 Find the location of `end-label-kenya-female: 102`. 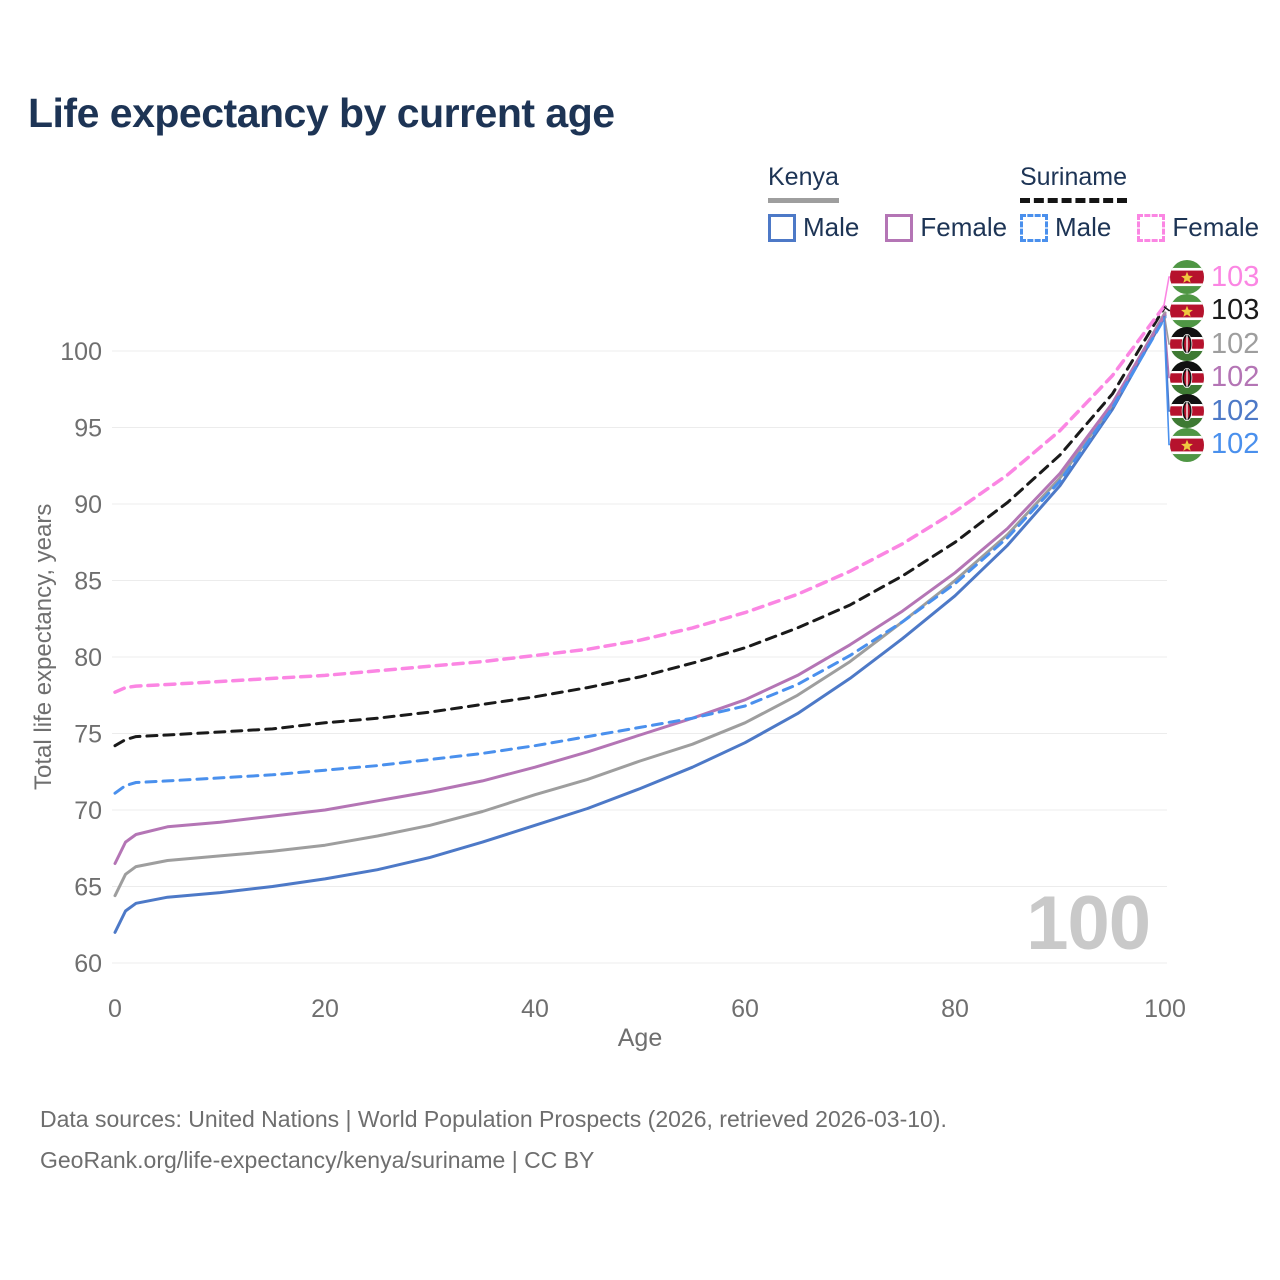

end-label-kenya-female: 102 is located at coordinates (1215, 377).